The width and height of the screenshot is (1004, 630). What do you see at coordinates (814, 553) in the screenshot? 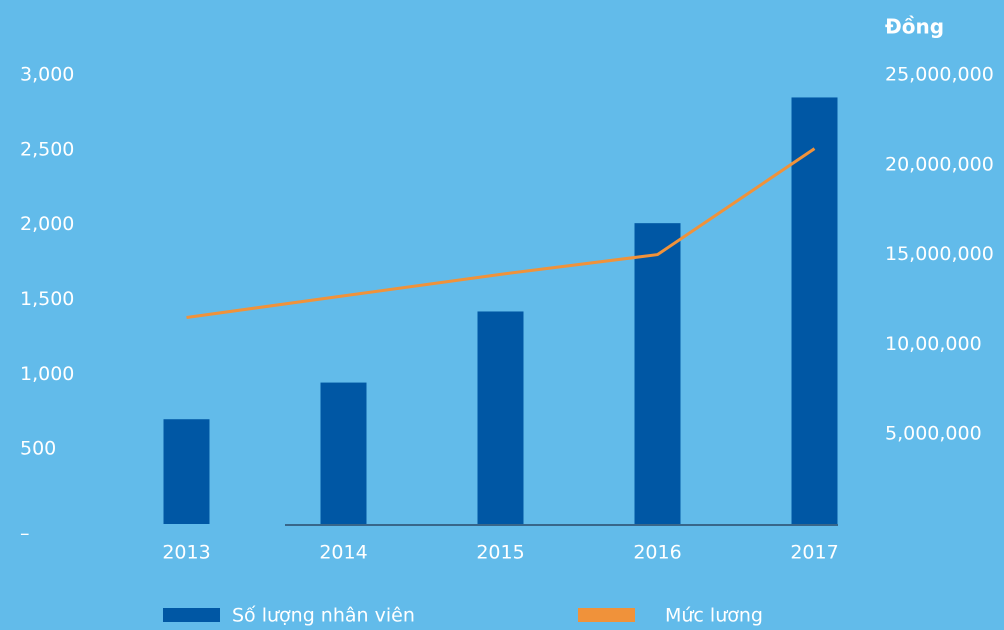
I see `x-tick-label: 2017` at bounding box center [814, 553].